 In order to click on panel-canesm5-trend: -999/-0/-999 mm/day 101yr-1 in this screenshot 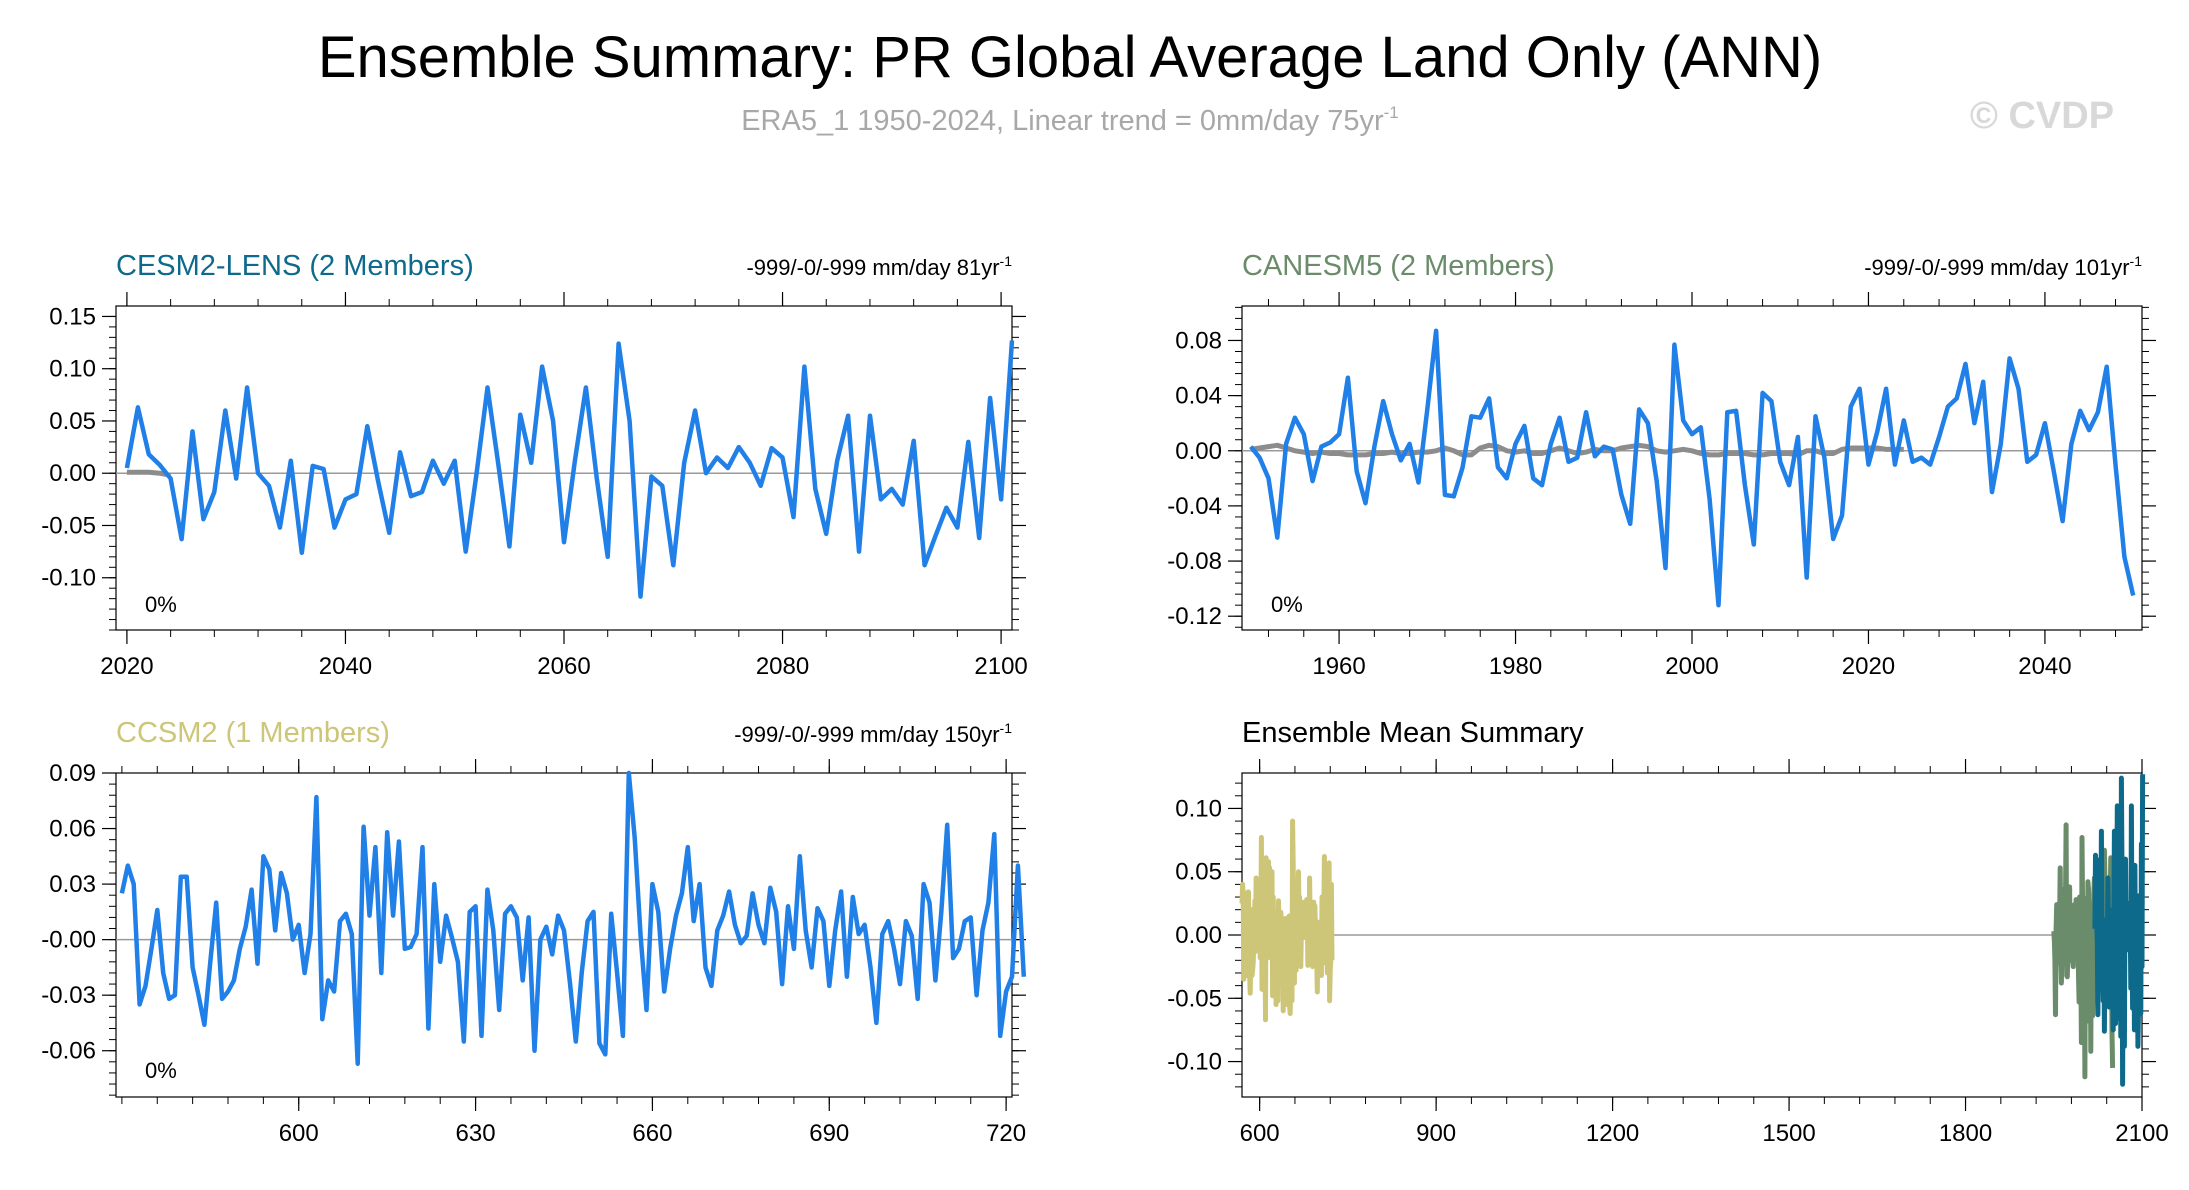, I will do `click(2003, 266)`.